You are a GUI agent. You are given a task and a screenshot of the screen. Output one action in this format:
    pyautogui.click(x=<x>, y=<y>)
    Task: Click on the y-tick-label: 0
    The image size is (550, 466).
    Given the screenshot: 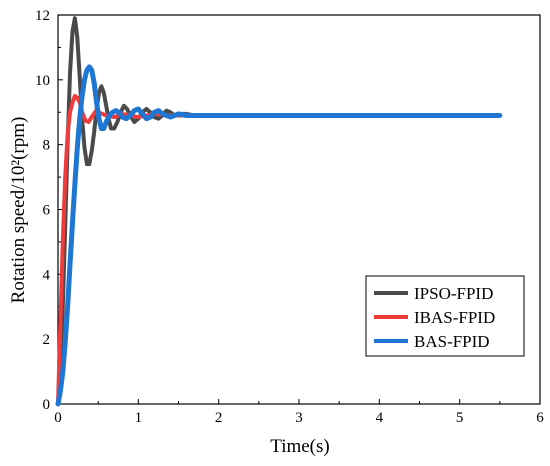 What is the action you would take?
    pyautogui.click(x=47, y=405)
    